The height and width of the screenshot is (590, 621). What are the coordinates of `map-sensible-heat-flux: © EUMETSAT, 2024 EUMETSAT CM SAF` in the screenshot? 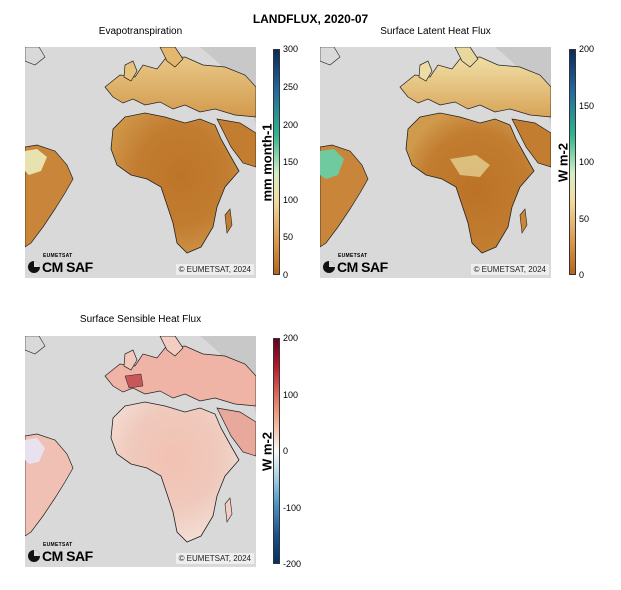 It's located at (140, 451).